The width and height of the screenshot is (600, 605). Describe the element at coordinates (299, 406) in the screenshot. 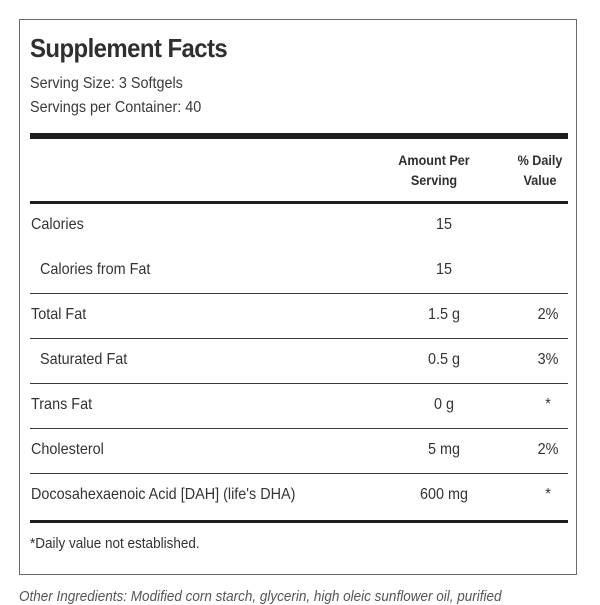

I see `nutrient-row: Trans Fat 0 g *` at that location.